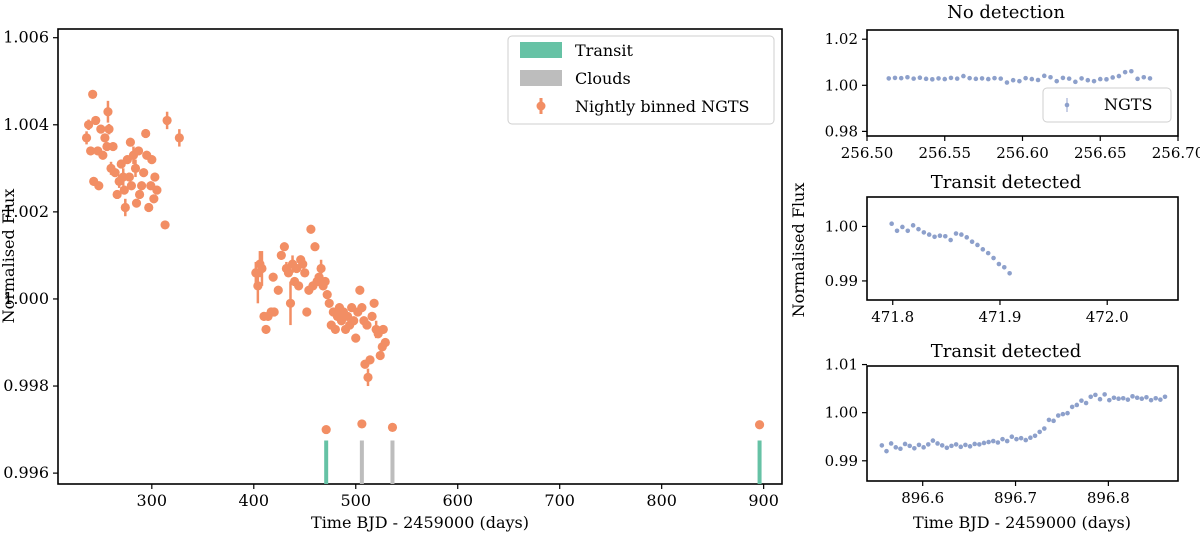 The image size is (1200, 533). What do you see at coordinates (1015, 498) in the screenshot?
I see `p3-xtick-label: 896.7` at bounding box center [1015, 498].